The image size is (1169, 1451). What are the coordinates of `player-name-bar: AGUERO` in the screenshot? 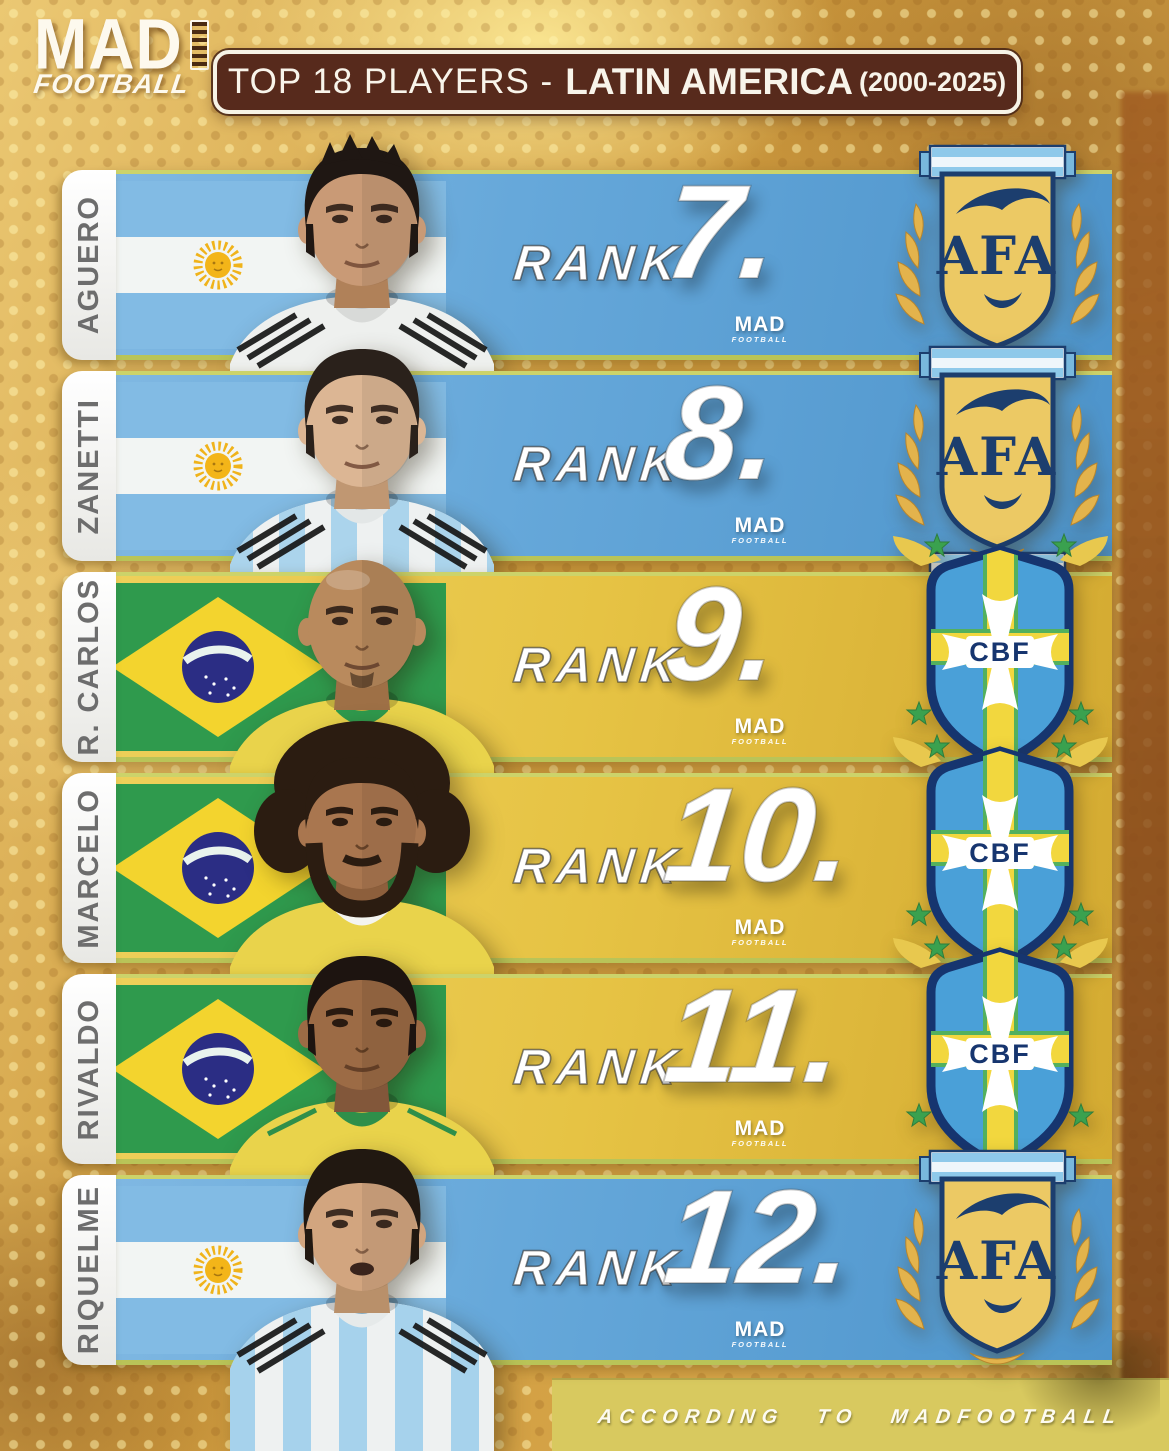 It's located at (89, 265).